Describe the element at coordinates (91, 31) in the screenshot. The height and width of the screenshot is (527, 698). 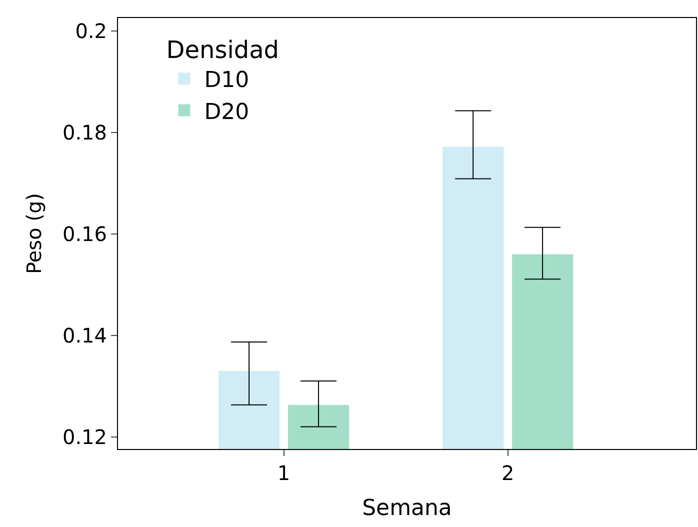
I see `y-tick-label: 0.2` at that location.